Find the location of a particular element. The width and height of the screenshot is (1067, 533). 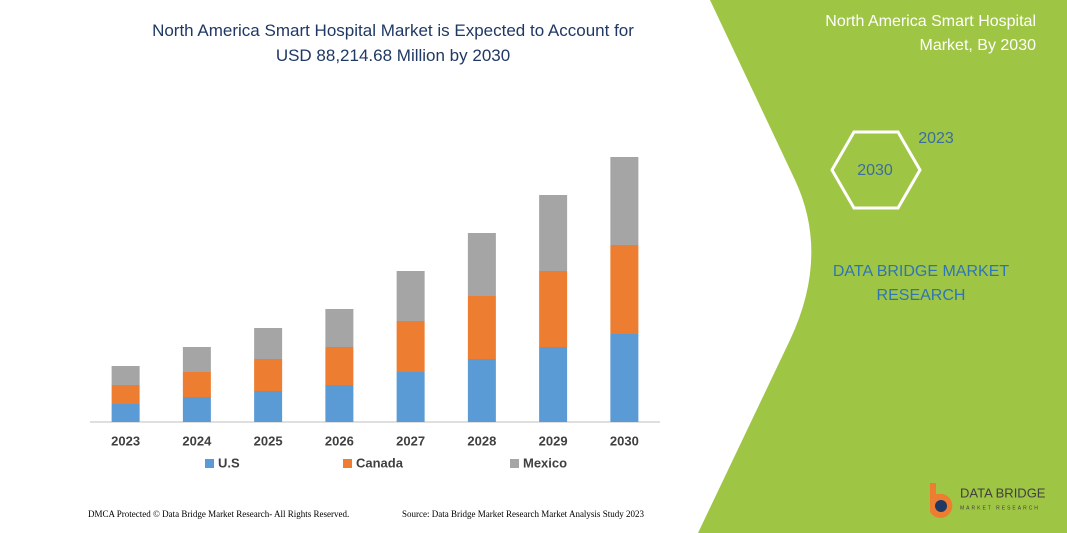

x-tick-label: 2029 is located at coordinates (553, 440).